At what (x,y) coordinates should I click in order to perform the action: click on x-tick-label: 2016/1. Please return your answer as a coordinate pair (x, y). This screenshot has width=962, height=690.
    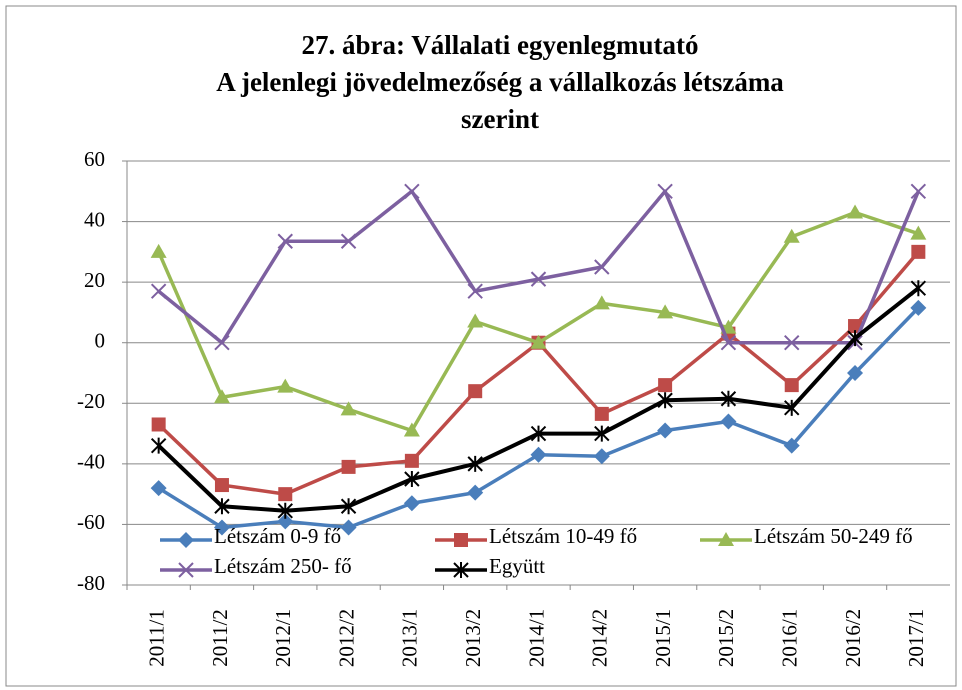
    Looking at the image, I should click on (790, 638).